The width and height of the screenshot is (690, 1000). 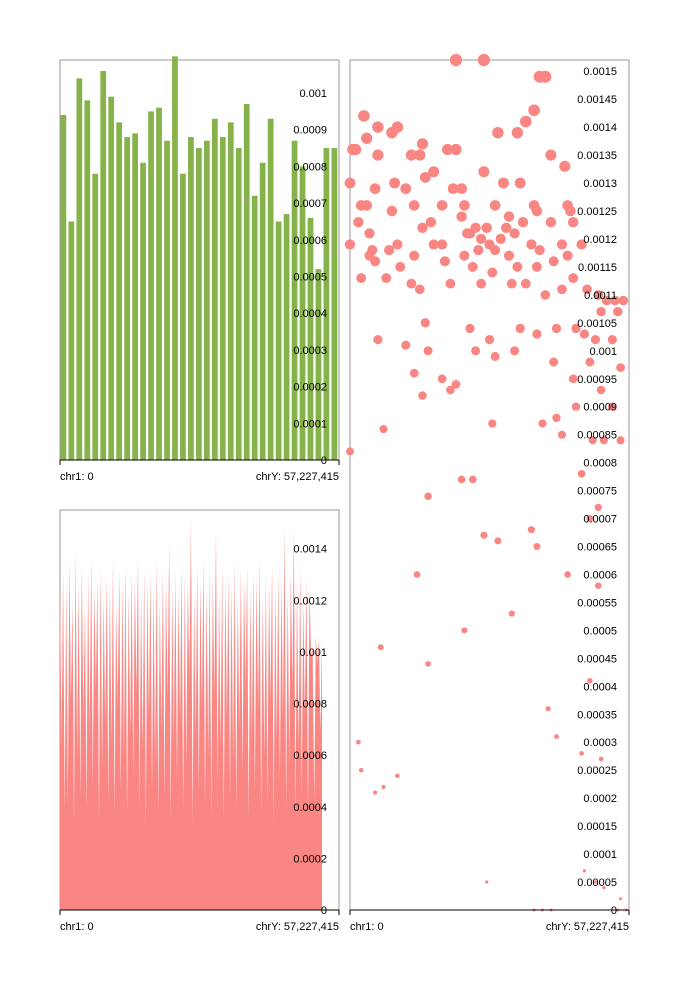 I want to click on y-tick-label: 0.0007, so click(x=310, y=204).